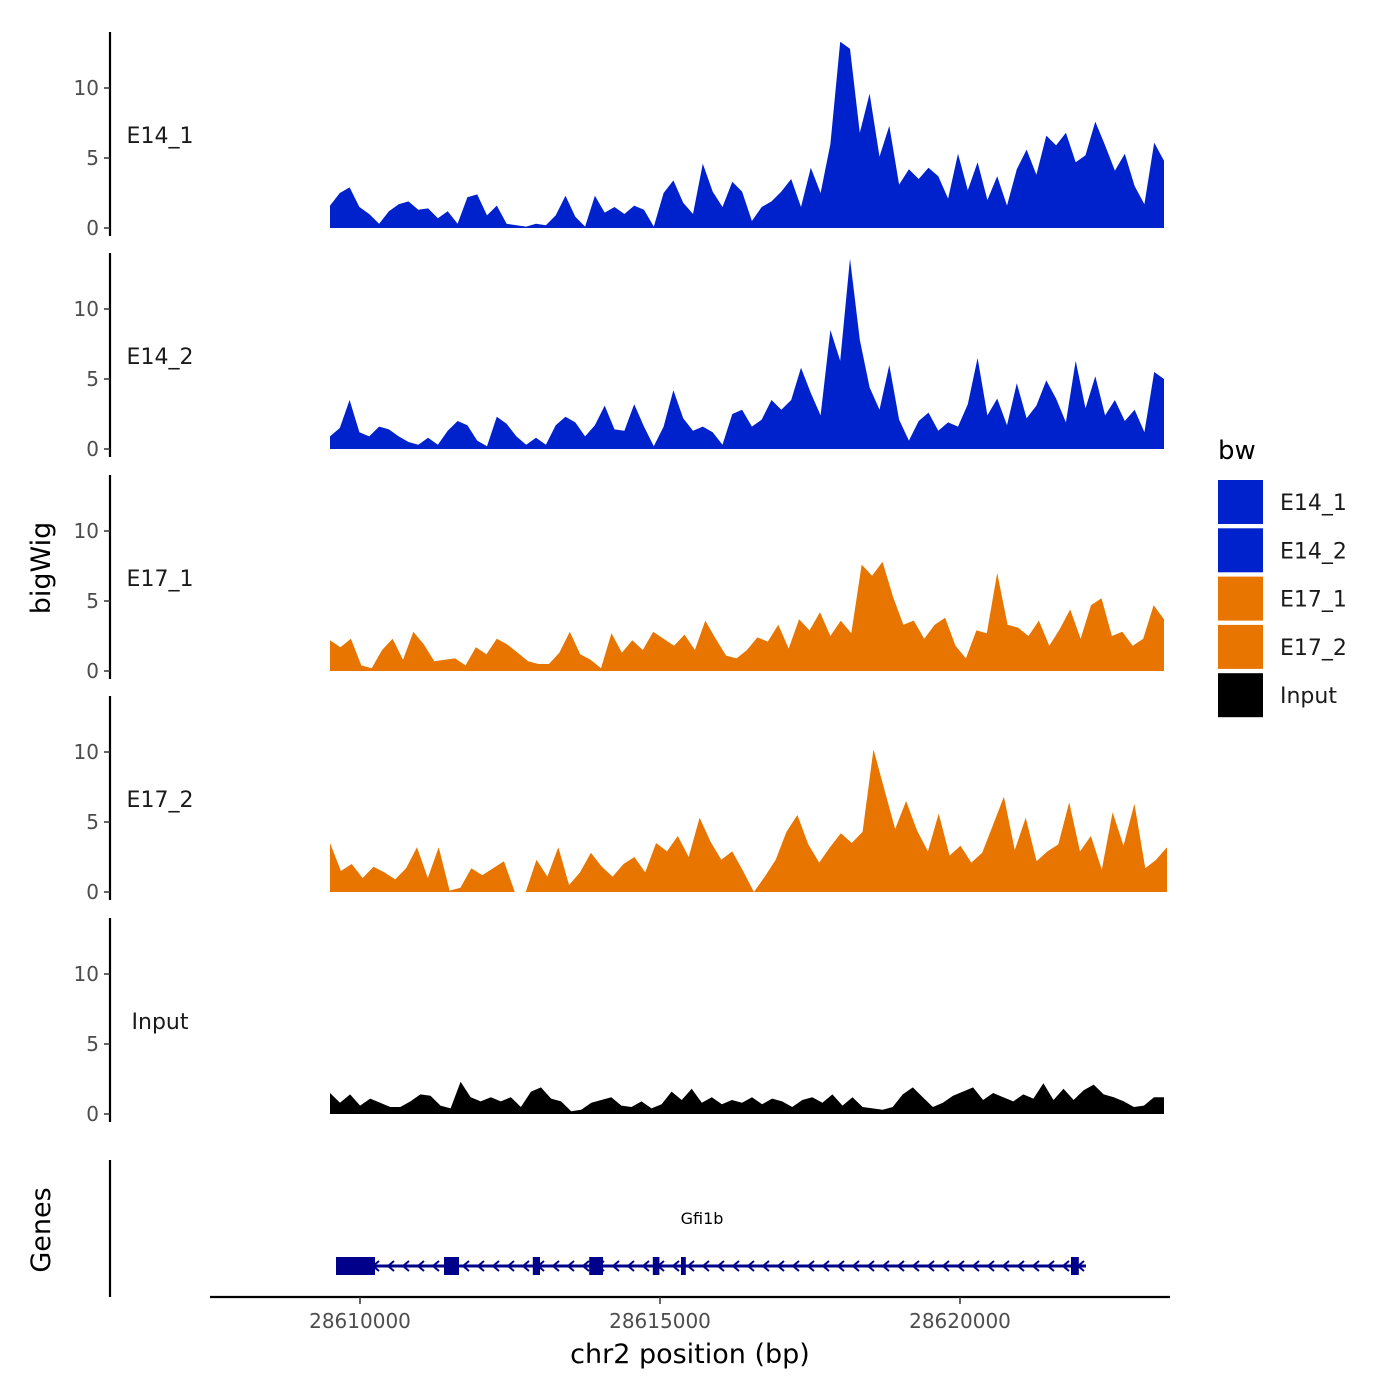 The height and width of the screenshot is (1400, 1400). What do you see at coordinates (747, 1097) in the screenshot?
I see `signal-area-Input` at bounding box center [747, 1097].